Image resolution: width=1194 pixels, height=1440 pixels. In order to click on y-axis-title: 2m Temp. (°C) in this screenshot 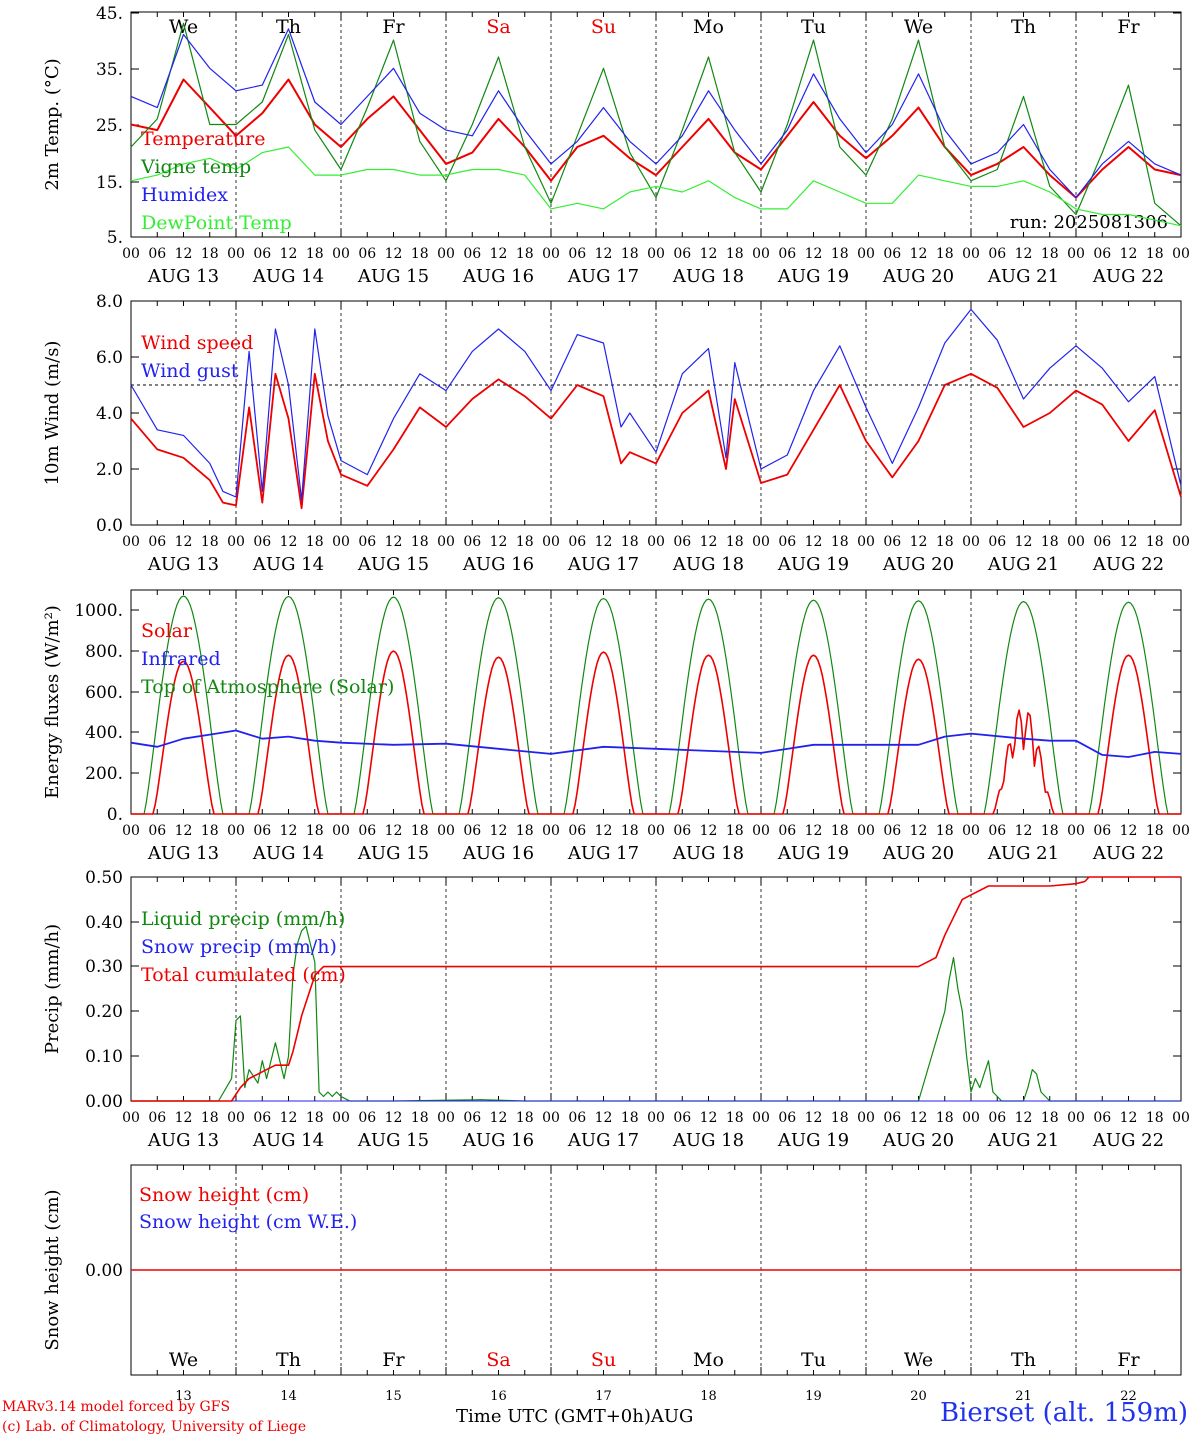, I will do `click(52, 124)`.